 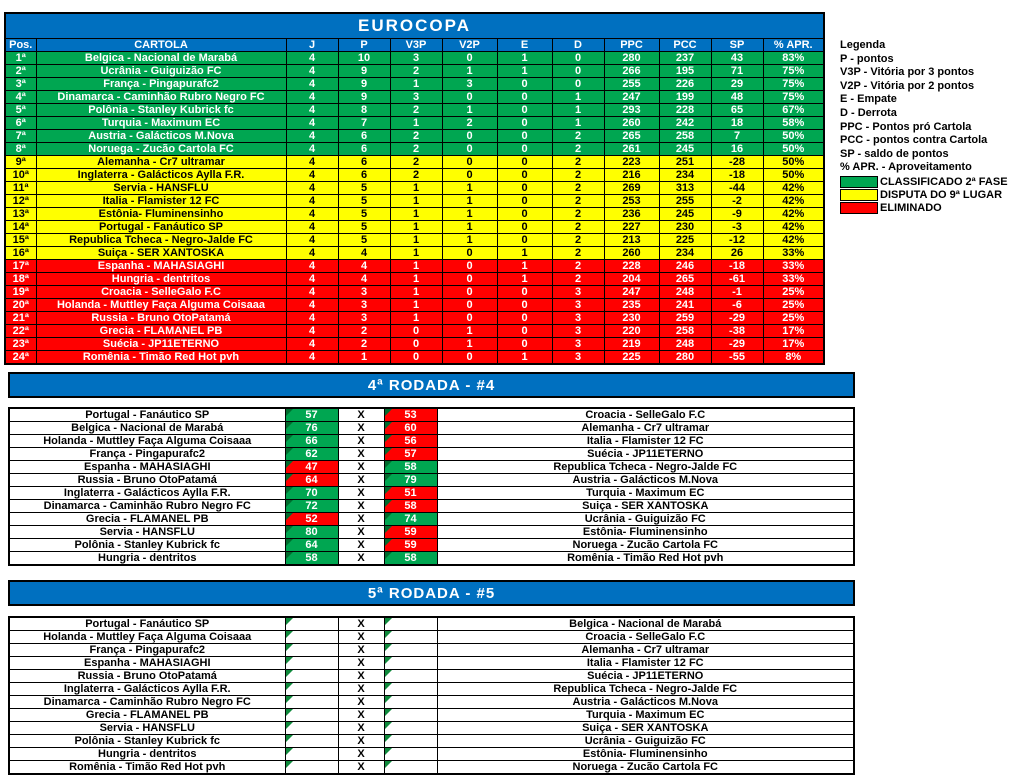 What do you see at coordinates (685, 110) in the screenshot?
I see `cell-pcc: 228` at bounding box center [685, 110].